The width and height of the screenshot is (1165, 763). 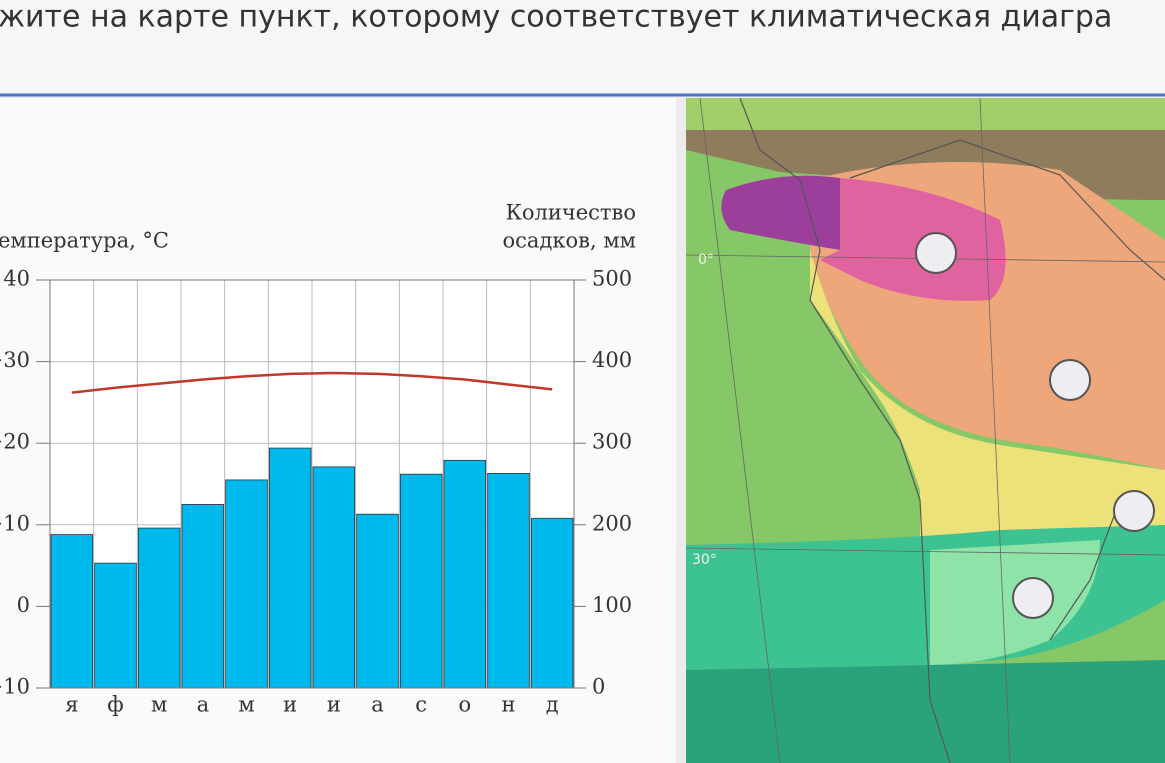 What do you see at coordinates (509, 705) in the screenshot?
I see `x-tick-label: н` at bounding box center [509, 705].